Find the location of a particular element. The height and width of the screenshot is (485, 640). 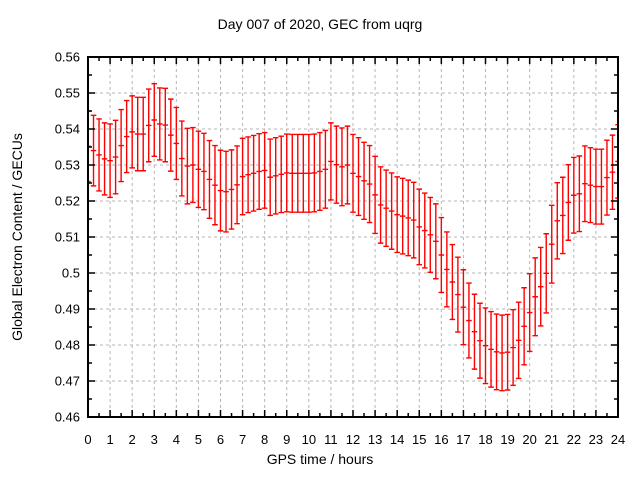

x-tick-label: 13 is located at coordinates (375, 439).